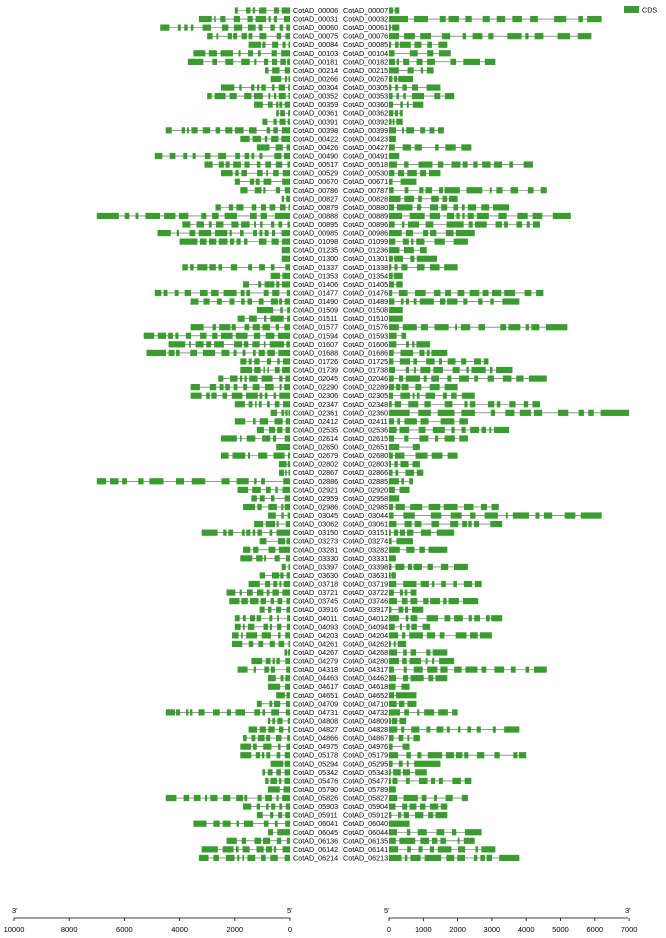 The height and width of the screenshot is (938, 666). Describe the element at coordinates (234, 929) in the screenshot. I see `left-axis-tick-label: 2000` at that location.